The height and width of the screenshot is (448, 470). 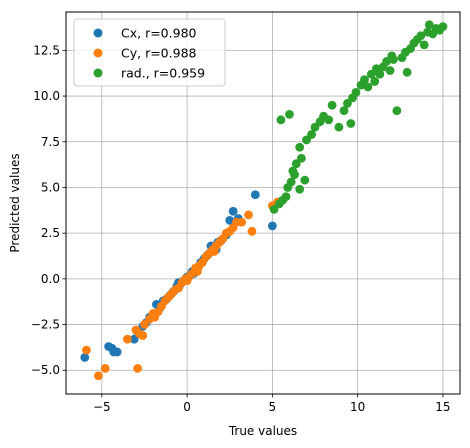 I want to click on legend-label-cy: Cy, r=0.988, so click(x=159, y=53).